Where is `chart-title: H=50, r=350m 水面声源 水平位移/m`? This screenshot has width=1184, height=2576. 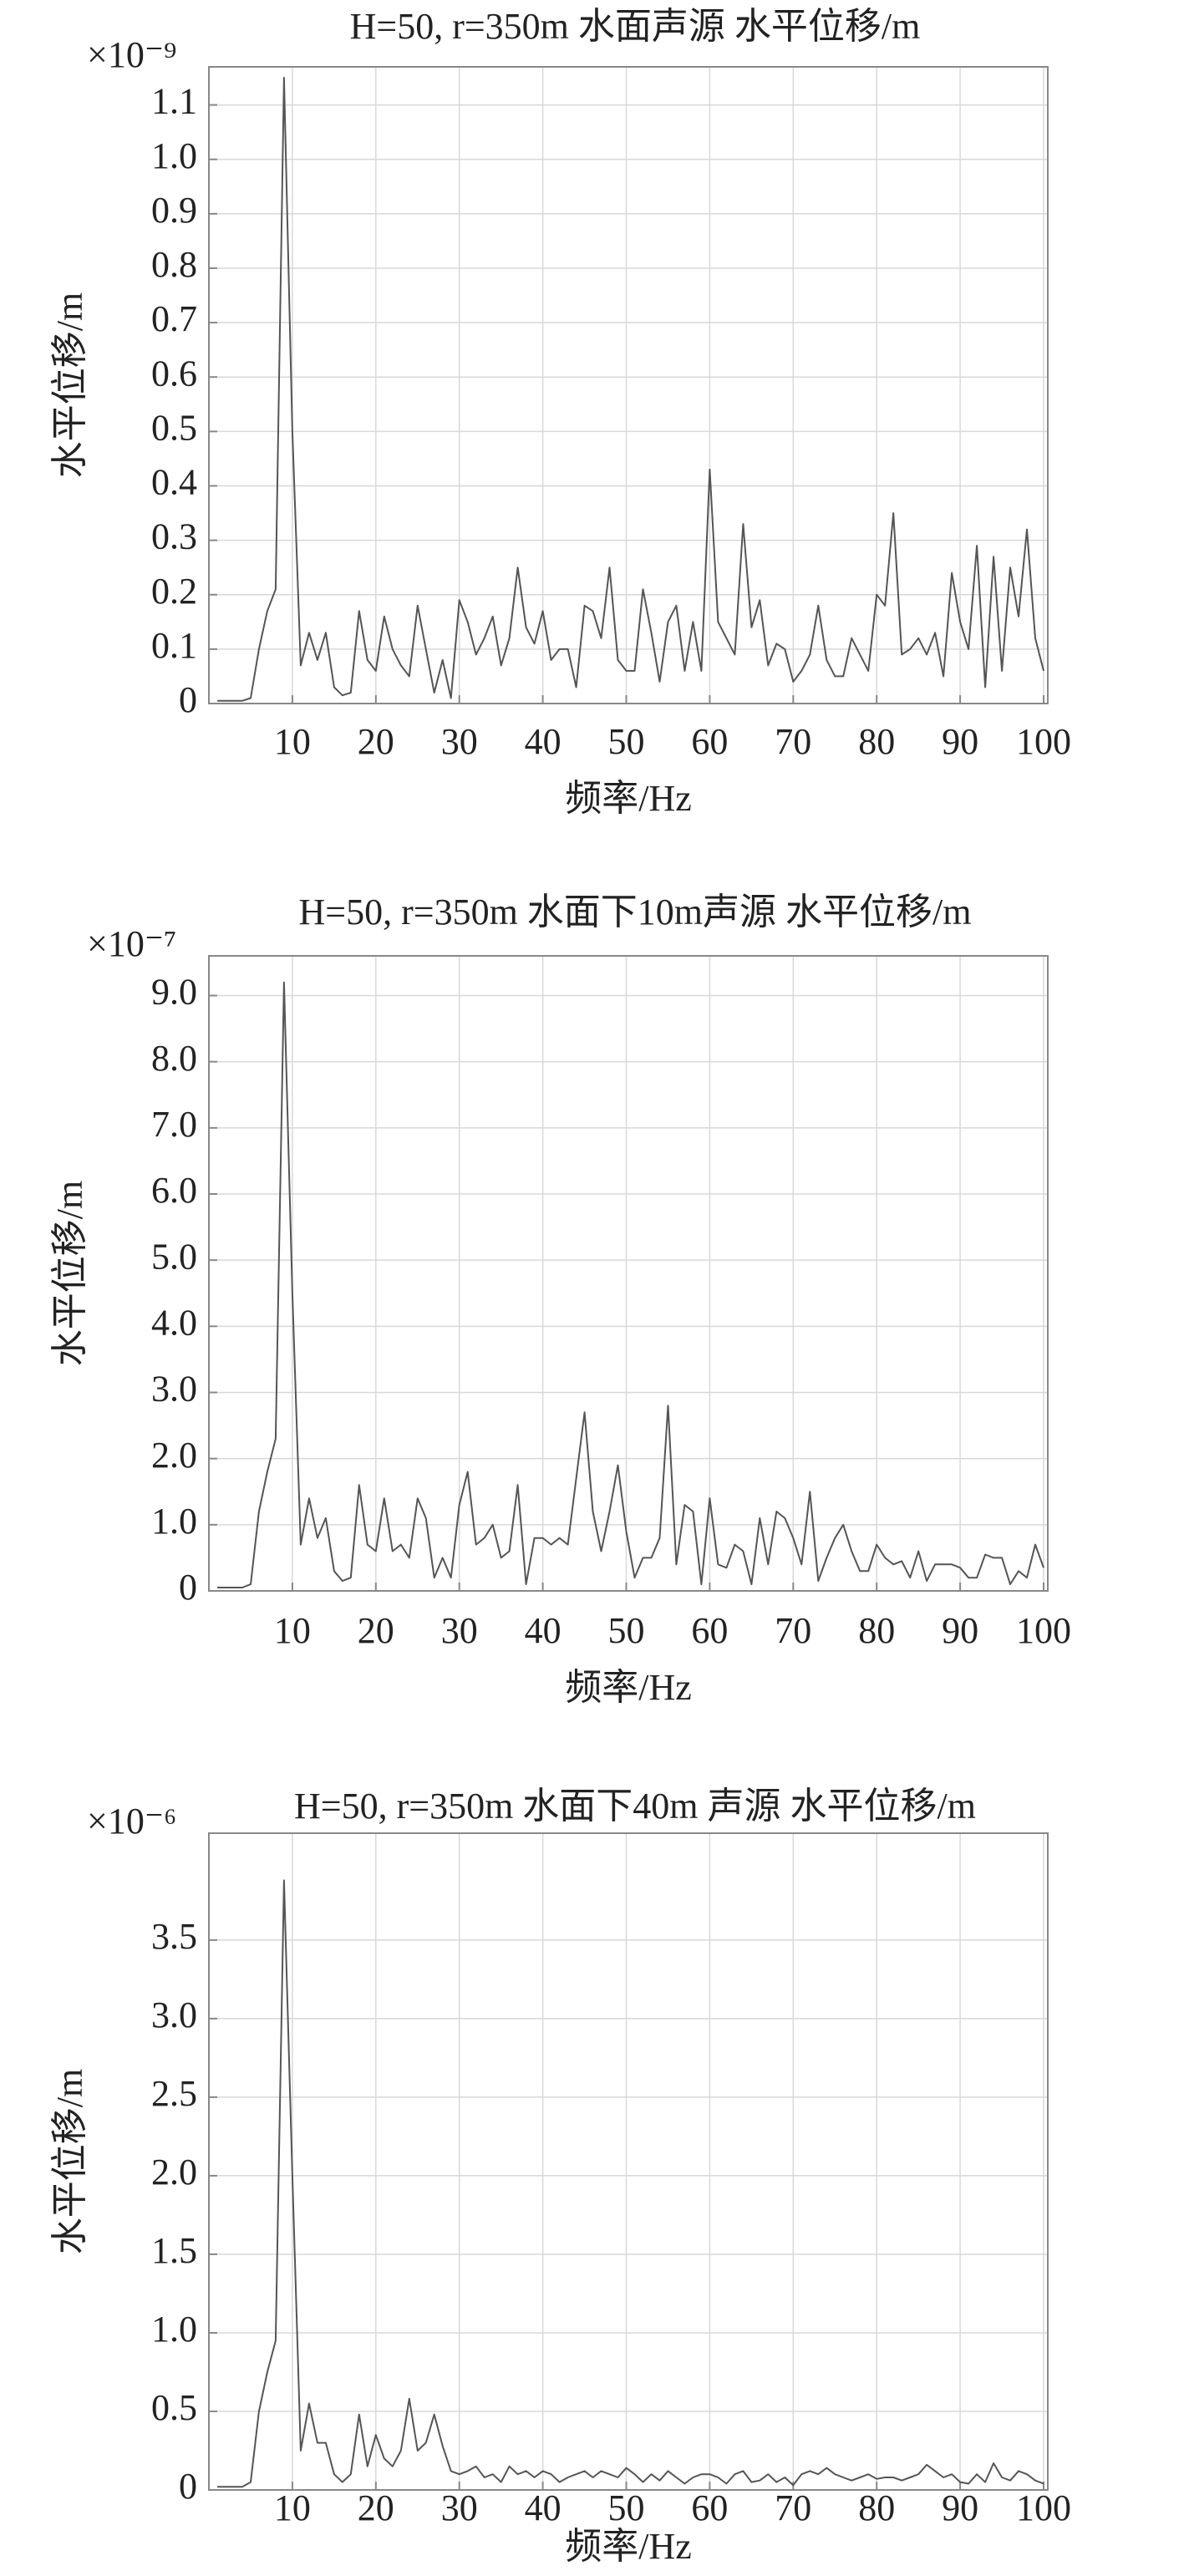
chart-title: H=50, r=350m 水面声源 水平位移/m is located at coordinates (636, 26).